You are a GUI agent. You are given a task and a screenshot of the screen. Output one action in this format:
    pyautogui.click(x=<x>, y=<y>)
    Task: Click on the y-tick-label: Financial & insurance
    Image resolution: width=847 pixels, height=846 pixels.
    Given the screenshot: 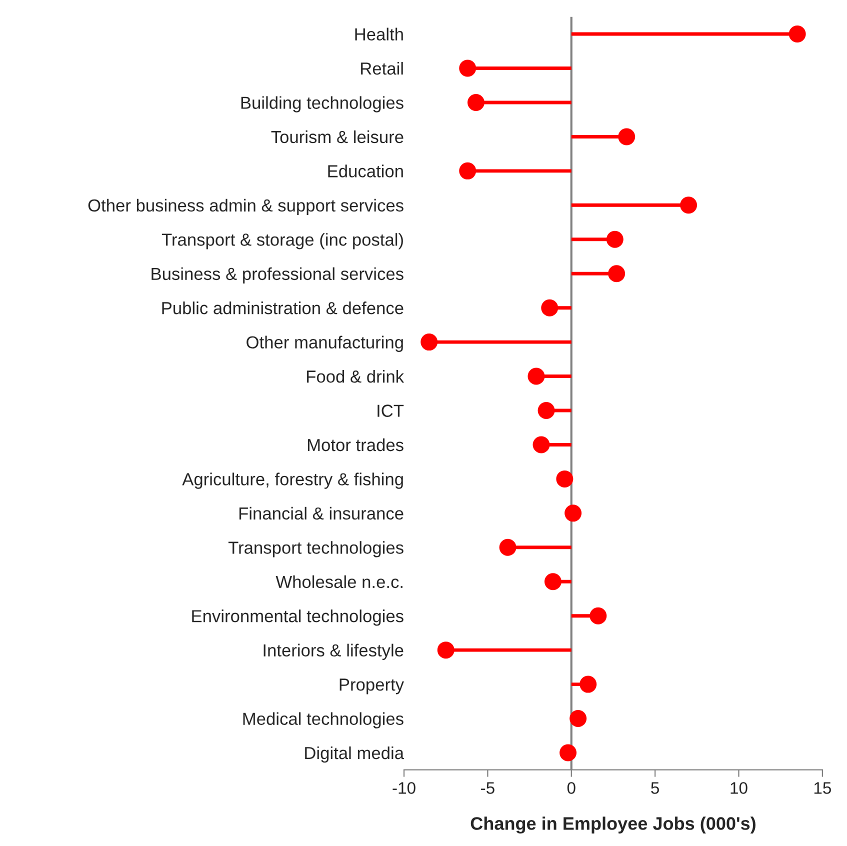 What is the action you would take?
    pyautogui.click(x=321, y=513)
    